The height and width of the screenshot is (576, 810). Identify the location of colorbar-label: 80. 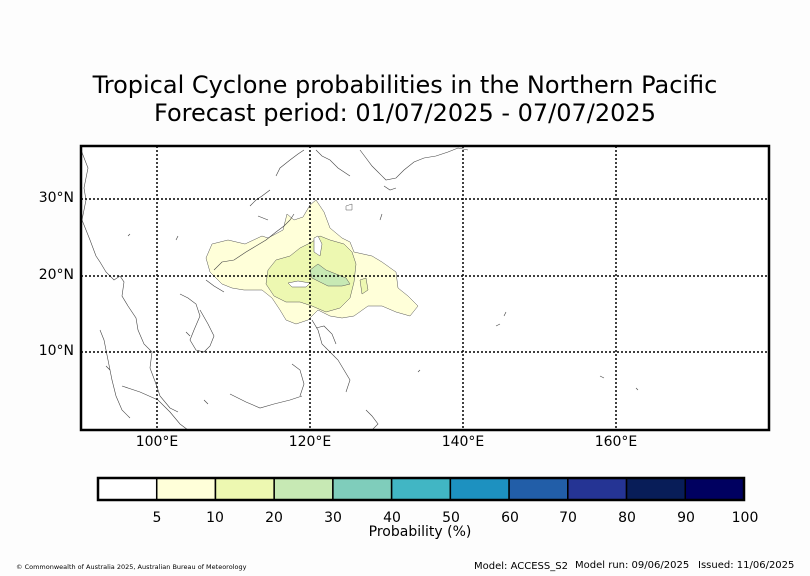
(627, 518).